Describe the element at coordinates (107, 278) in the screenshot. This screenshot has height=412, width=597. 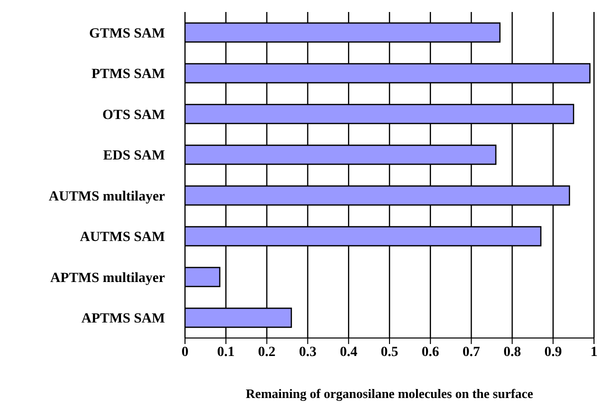
I see `y-tick-label: APTMS multilayer` at that location.